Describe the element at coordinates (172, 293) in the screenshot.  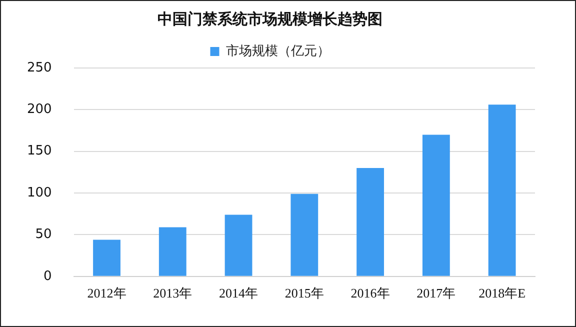
I see `x-tick-label: 2013年` at that location.